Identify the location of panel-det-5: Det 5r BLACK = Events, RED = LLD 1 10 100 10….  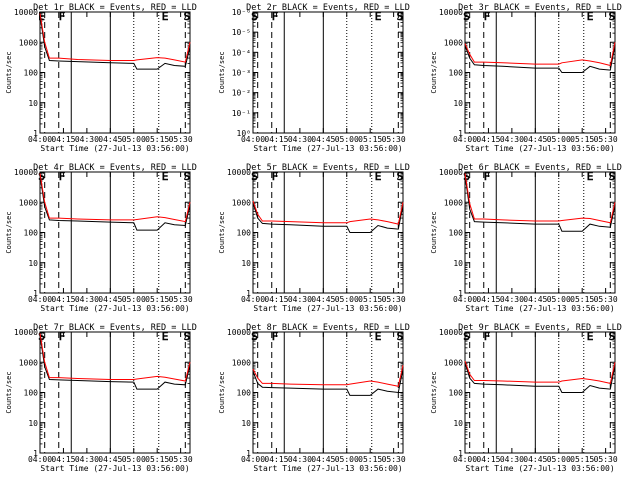
(314, 238).